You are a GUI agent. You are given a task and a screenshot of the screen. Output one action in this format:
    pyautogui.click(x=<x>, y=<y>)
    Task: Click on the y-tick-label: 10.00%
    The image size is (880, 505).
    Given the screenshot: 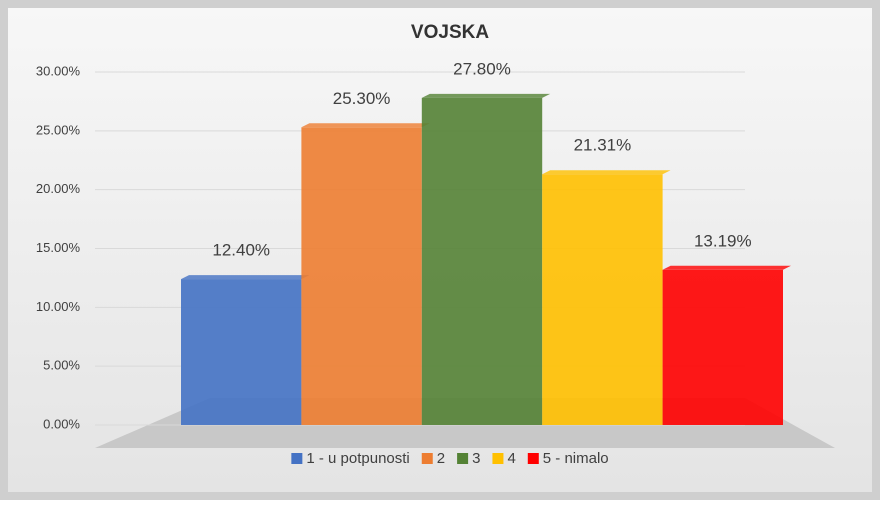 What is the action you would take?
    pyautogui.click(x=58, y=306)
    